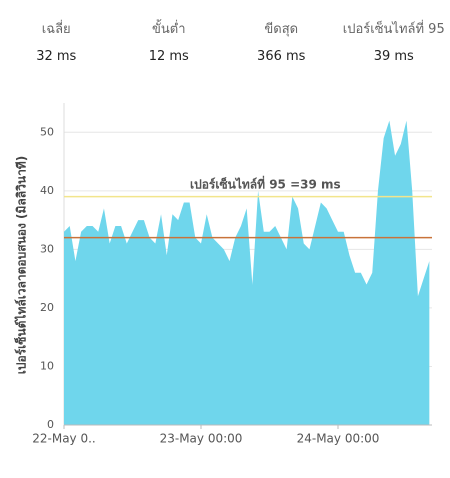 The height and width of the screenshot is (478, 450). I want to click on stat-value: 12 ms, so click(168, 56).